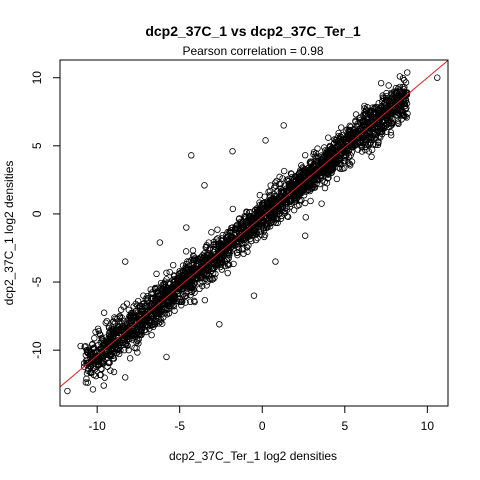 The image size is (480, 480). I want to click on chart-title: dcp2_37C_1 vs dcp2_37C_Ter_1, so click(253, 31).